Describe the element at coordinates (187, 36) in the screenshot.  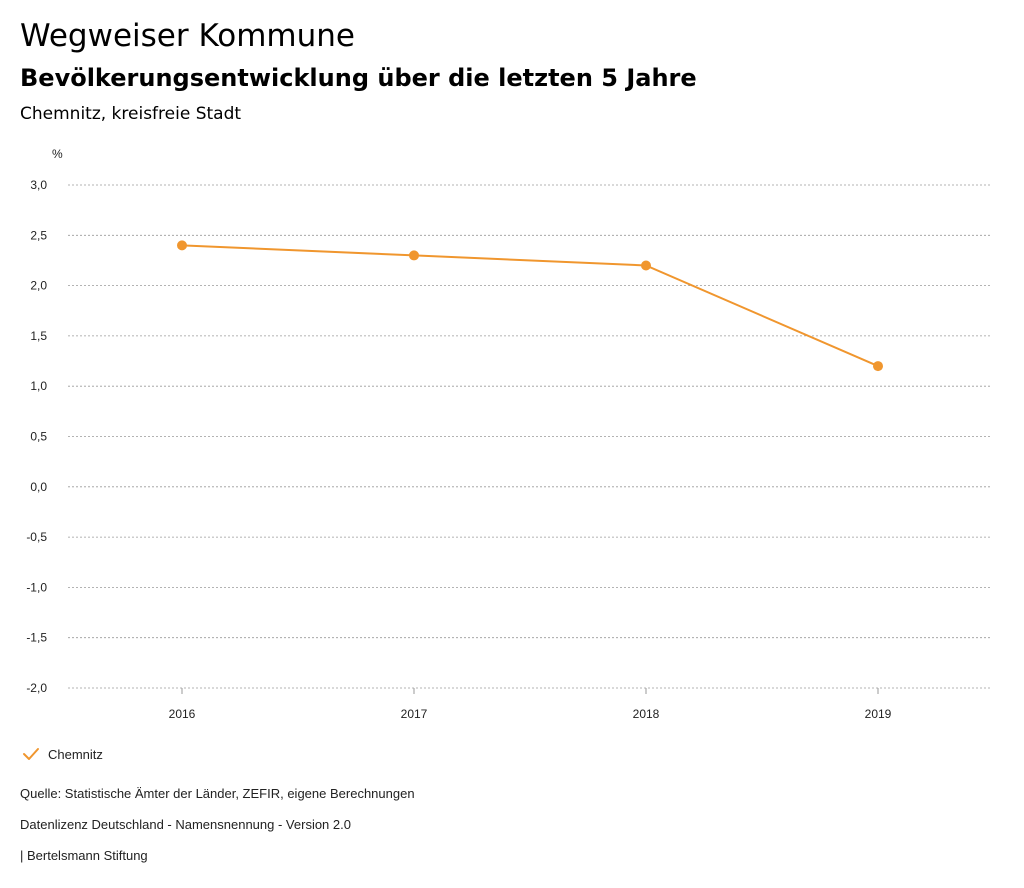
I see `page-title: Wegweiser Kommune` at that location.